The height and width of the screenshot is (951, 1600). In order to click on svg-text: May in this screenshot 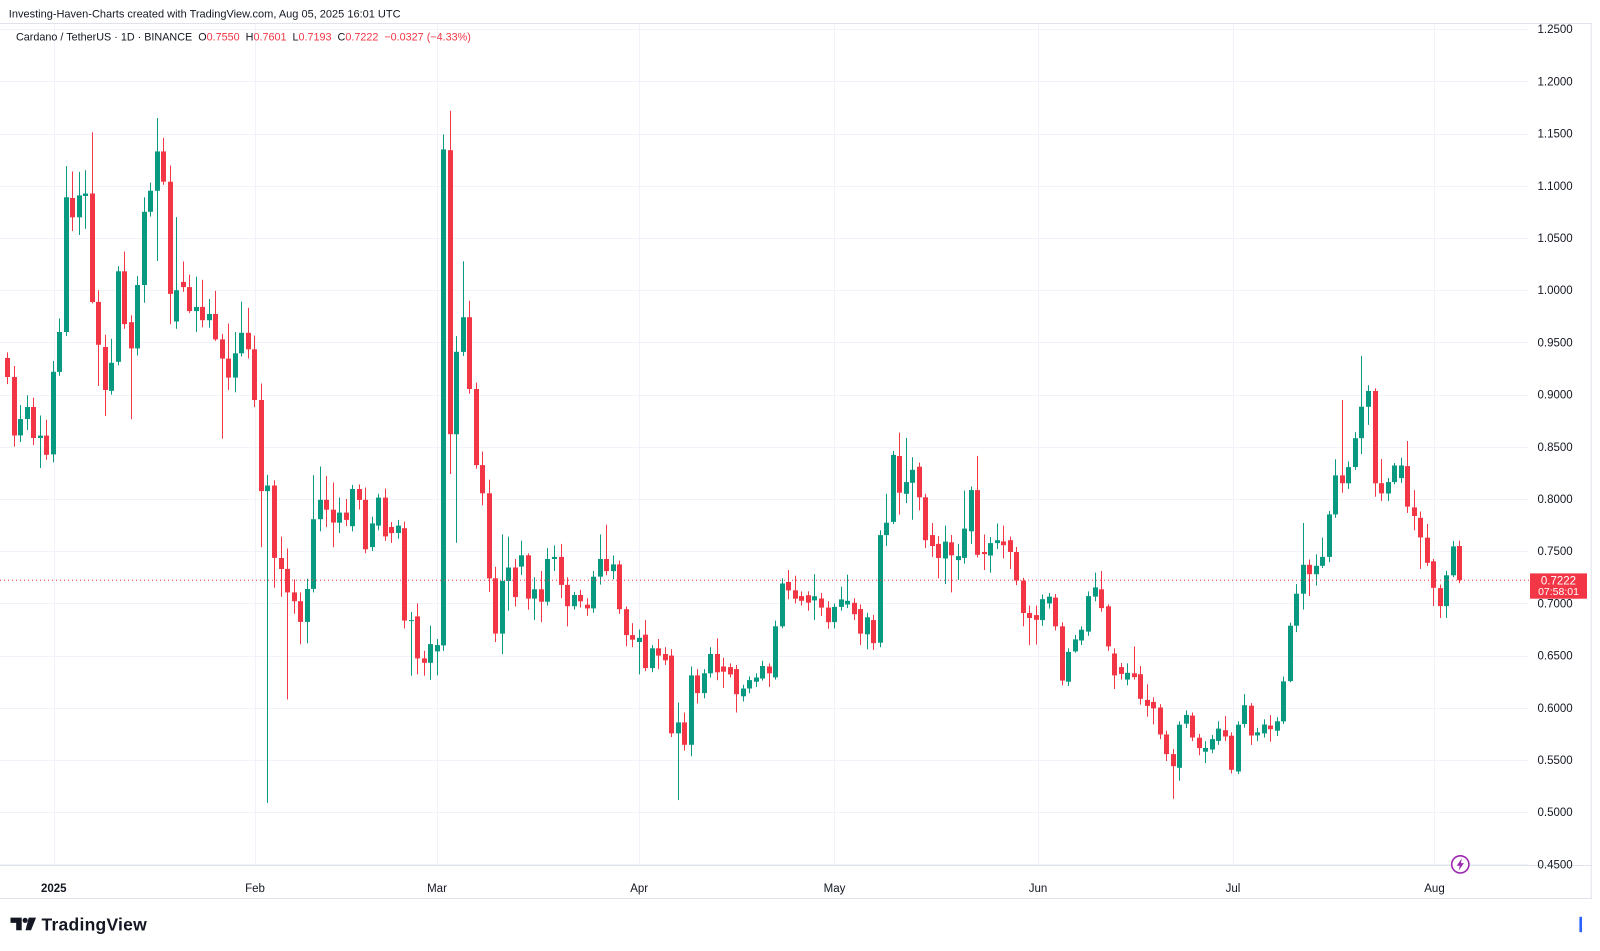, I will do `click(835, 889)`.